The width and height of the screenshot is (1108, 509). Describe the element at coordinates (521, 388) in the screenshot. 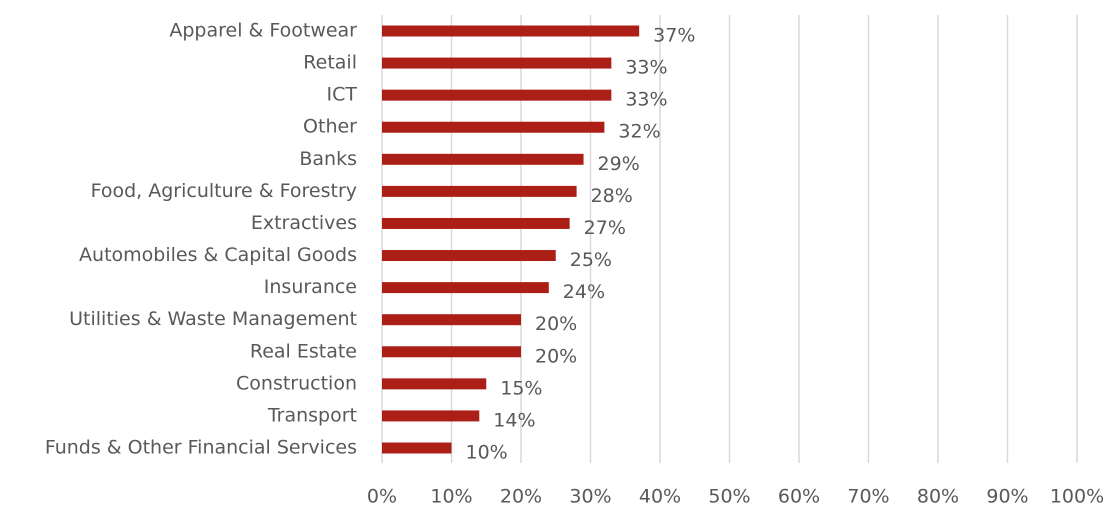

I see `data-label: 15%` at that location.